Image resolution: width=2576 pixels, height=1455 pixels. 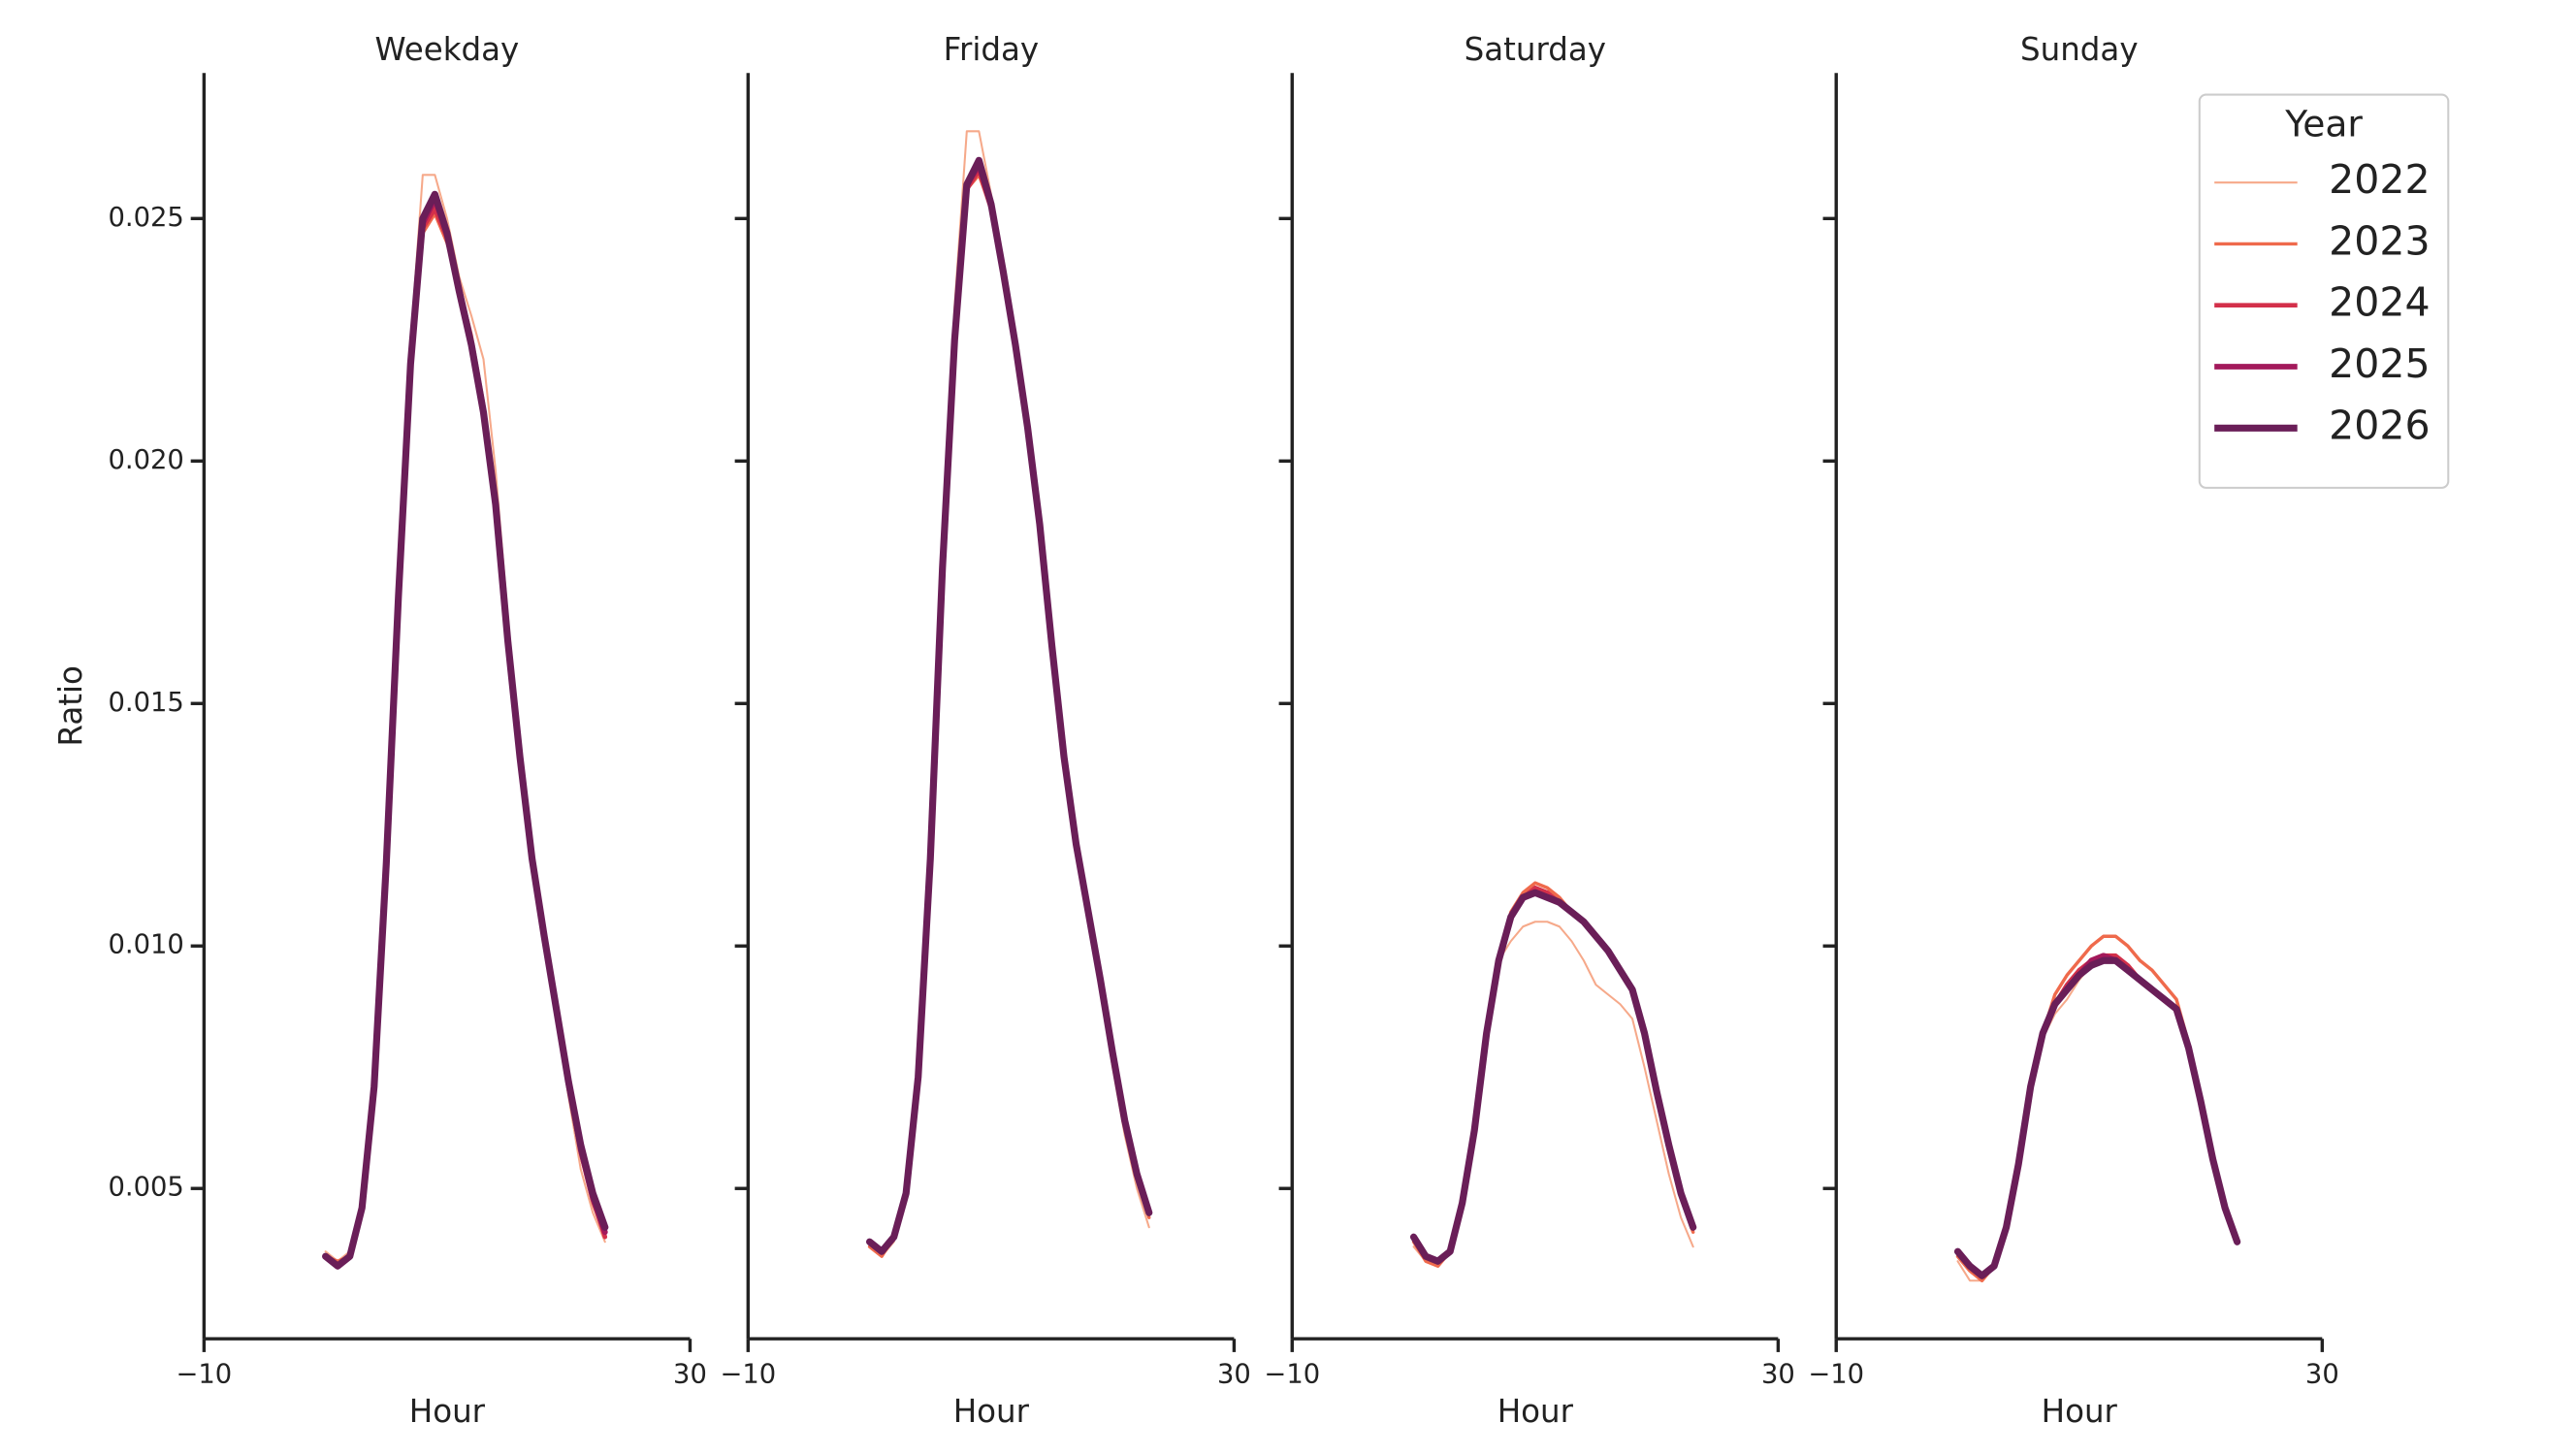 What do you see at coordinates (146, 218) in the screenshot?
I see `y-tick-label: 0.025` at bounding box center [146, 218].